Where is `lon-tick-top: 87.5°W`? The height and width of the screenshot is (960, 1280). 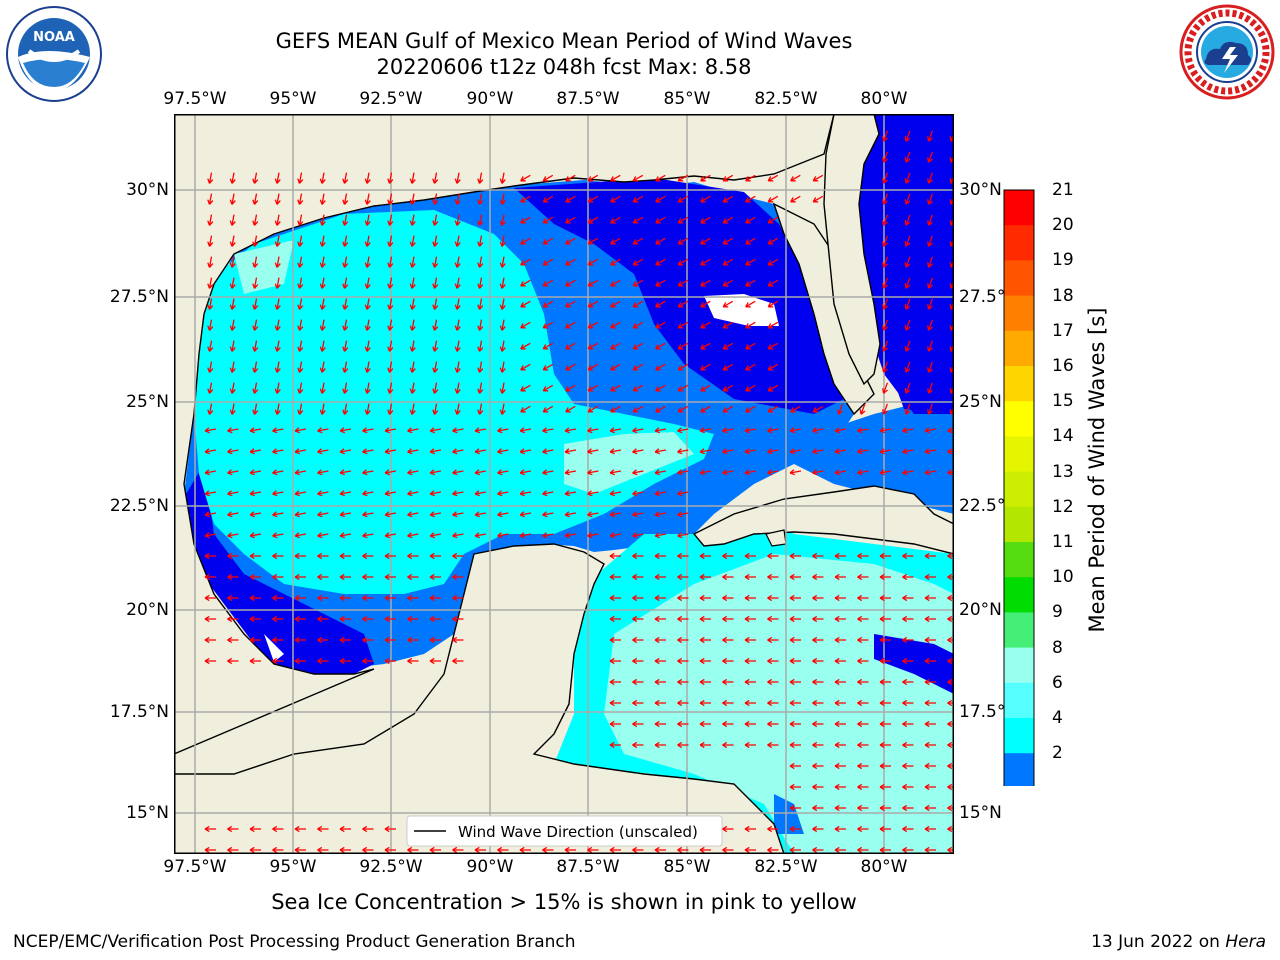 lon-tick-top: 87.5°W is located at coordinates (588, 99).